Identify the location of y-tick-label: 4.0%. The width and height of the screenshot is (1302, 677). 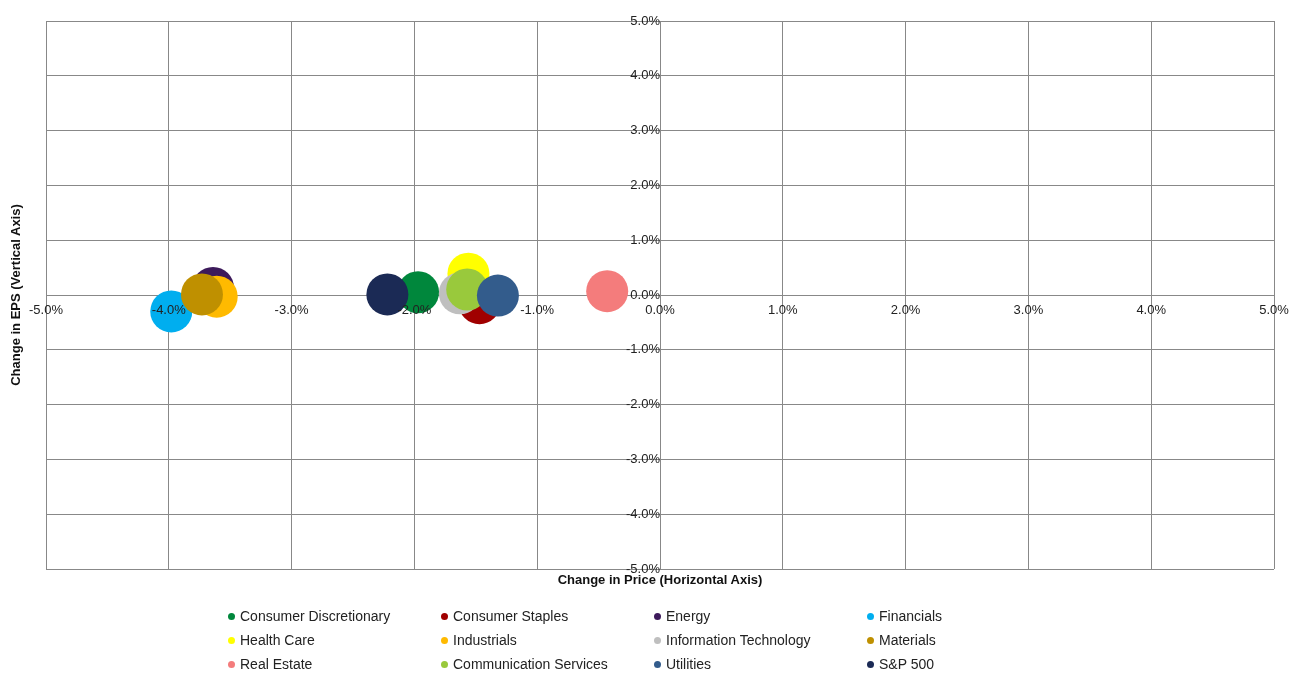
(645, 75).